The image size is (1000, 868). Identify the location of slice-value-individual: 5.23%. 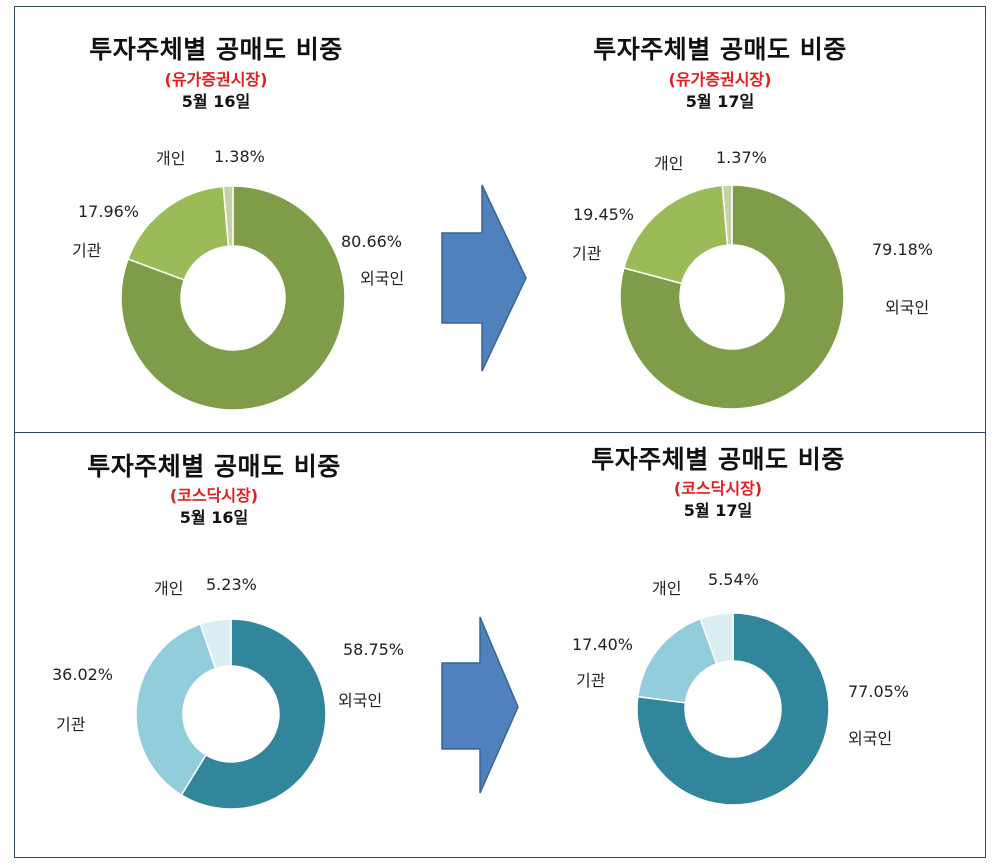
(231, 584).